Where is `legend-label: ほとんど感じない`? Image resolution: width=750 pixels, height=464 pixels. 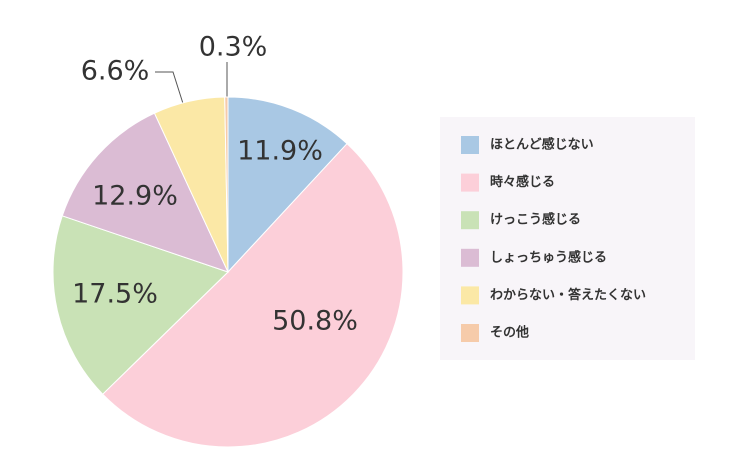
legend-label: ほとんど感じない is located at coordinates (542, 145).